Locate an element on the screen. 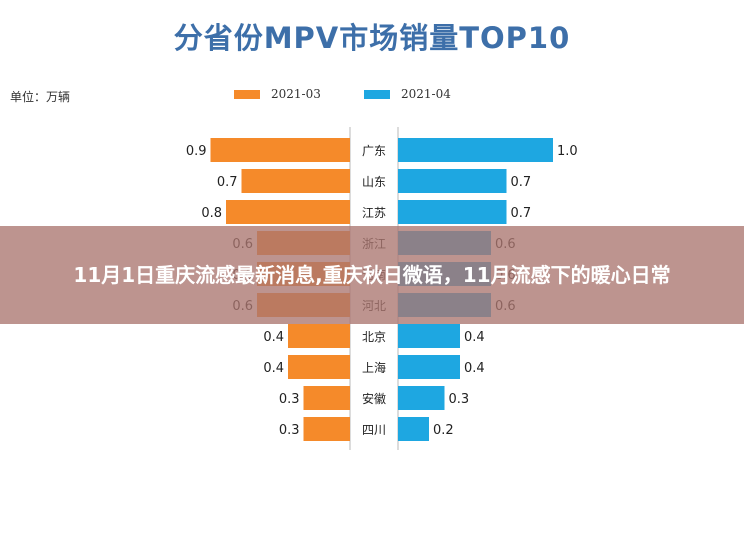 This screenshot has height=558, width=744. headline-text: 11月1日重庆流感最新消息,重庆秋日微语，11月流感下的暖心日常 is located at coordinates (372, 275).